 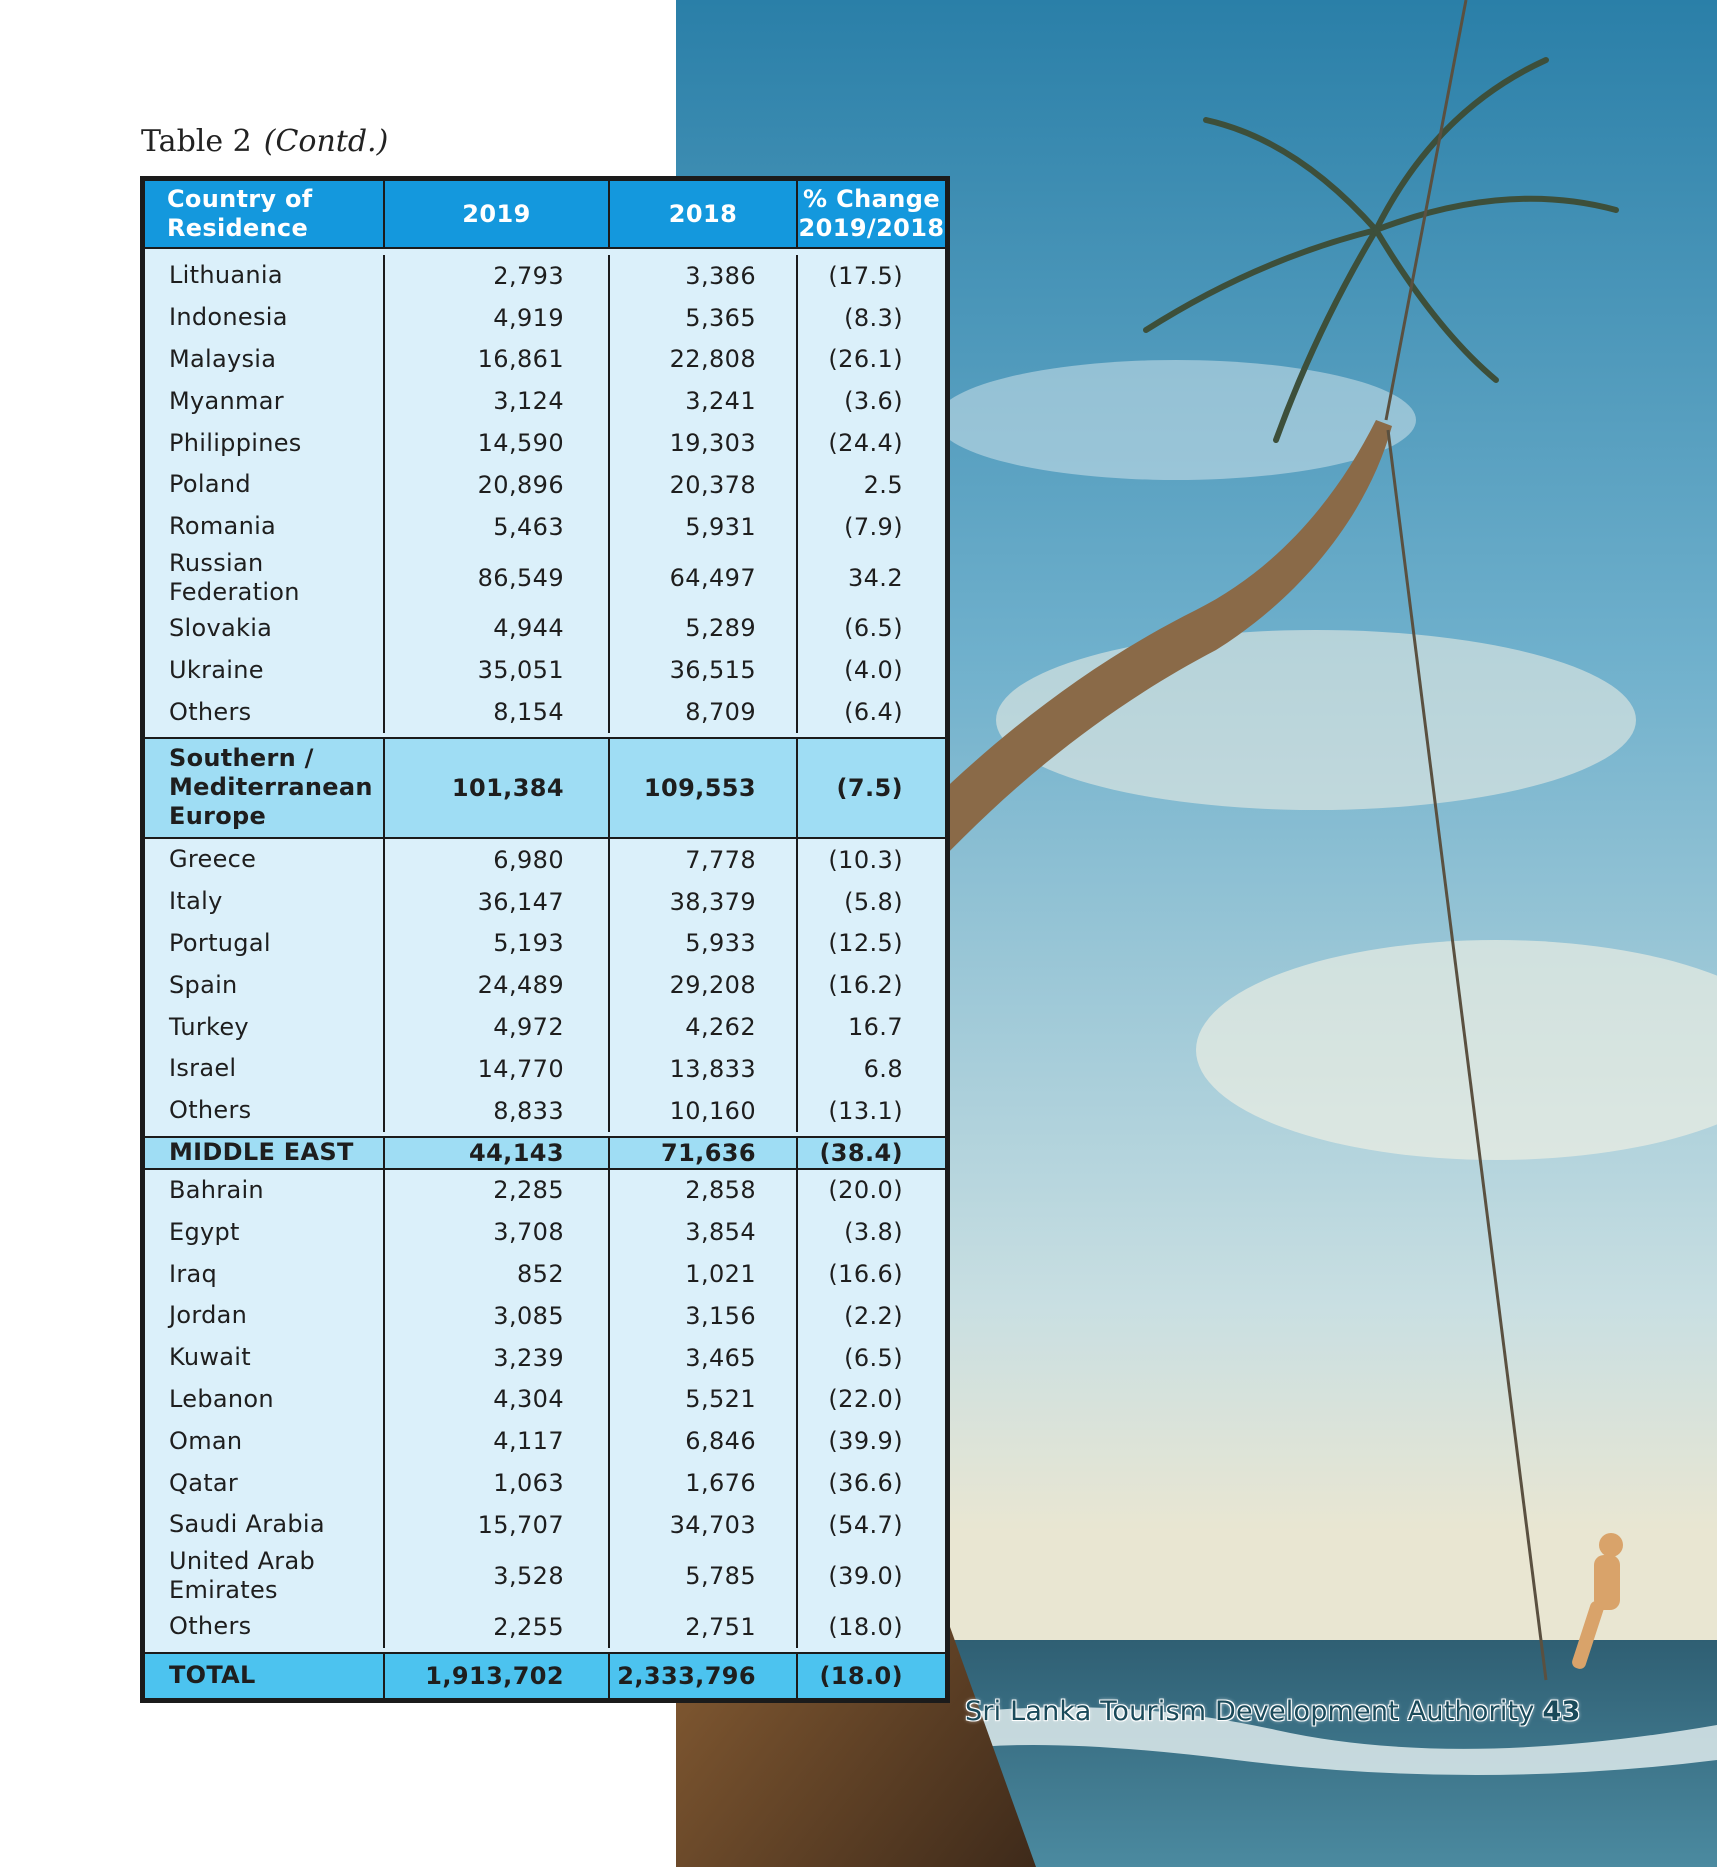 What do you see at coordinates (545, 1152) in the screenshot?
I see `subtotal-row-middle-east: MIDDLE EAST 44,143 71,636 (38.4)` at bounding box center [545, 1152].